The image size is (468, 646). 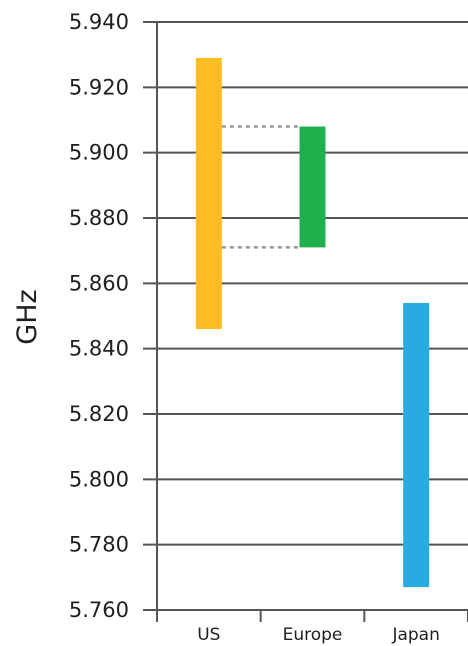 What do you see at coordinates (99, 22) in the screenshot?
I see `y-tick-label: 5.940` at bounding box center [99, 22].